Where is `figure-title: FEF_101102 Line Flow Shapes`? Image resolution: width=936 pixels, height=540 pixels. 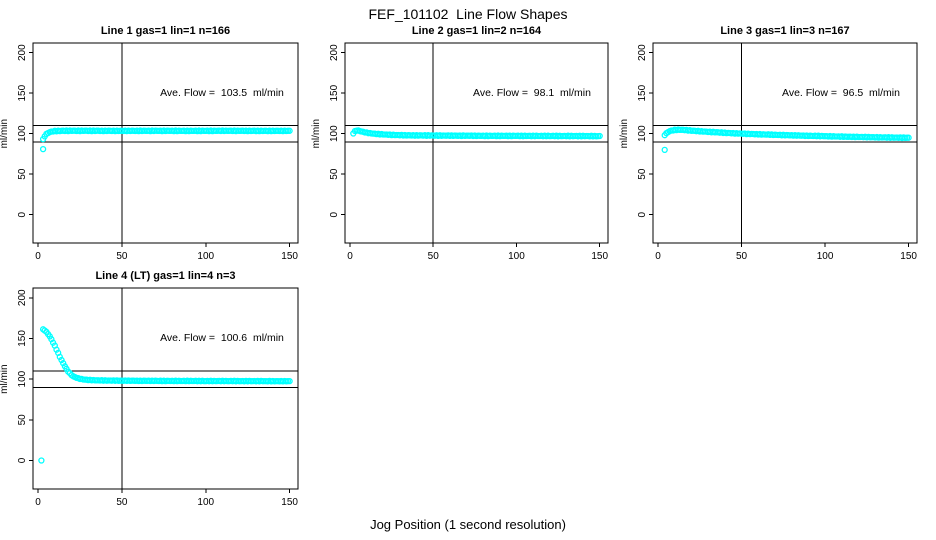
figure-title: FEF_101102 Line Flow Shapes is located at coordinates (468, 14).